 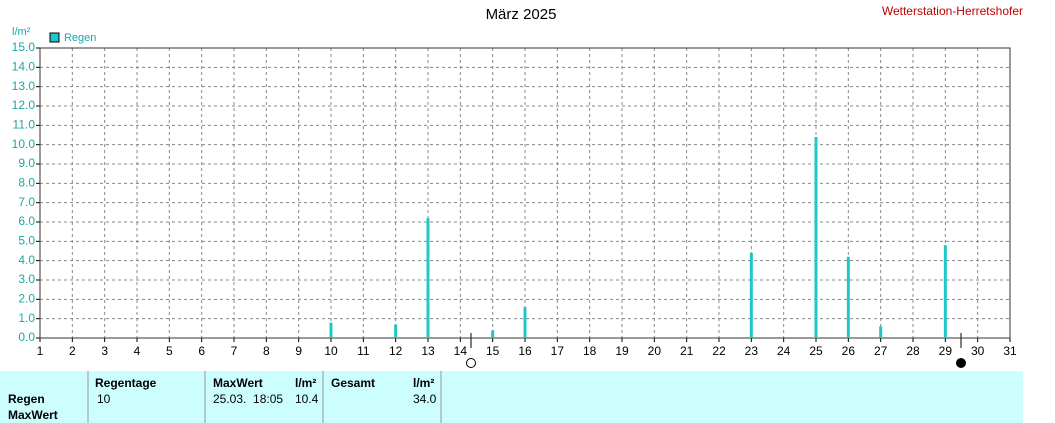 I want to click on x-tick-label: 12, so click(x=396, y=351).